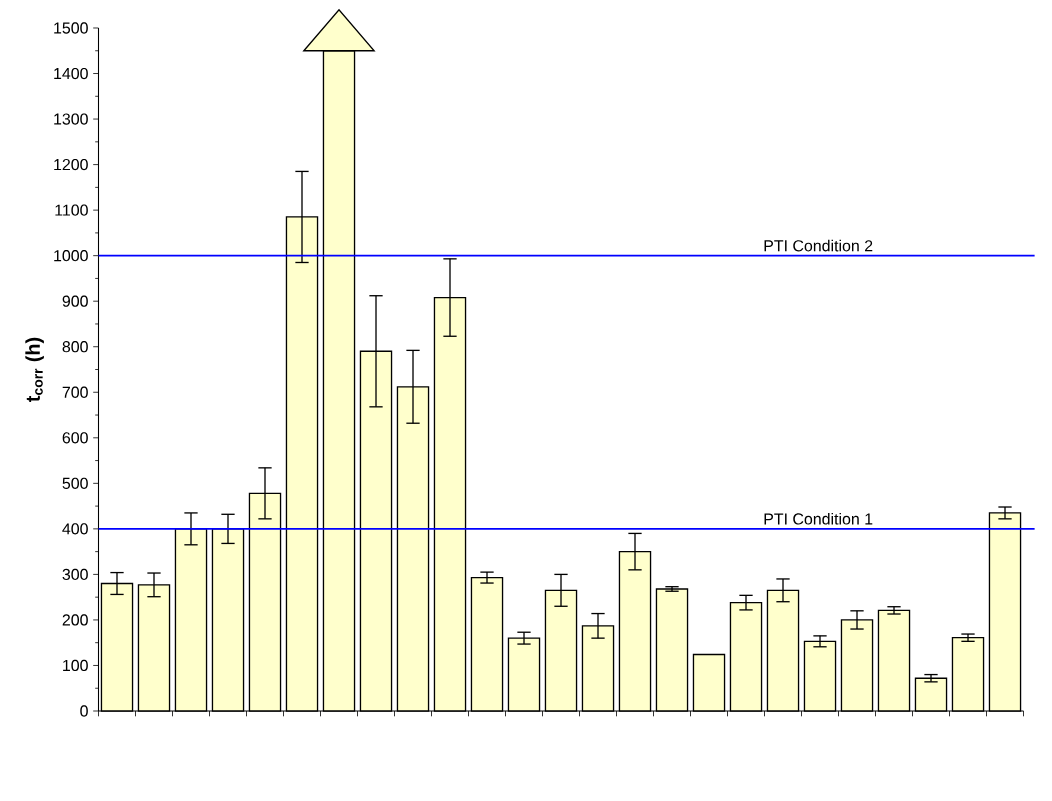  Describe the element at coordinates (71, 119) in the screenshot. I see `y-tick-label: 1300` at that location.